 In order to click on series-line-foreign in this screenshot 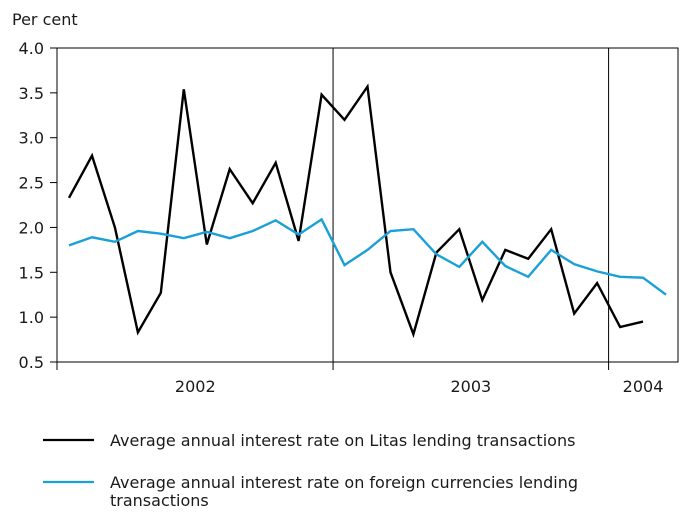, I will do `click(367, 256)`.